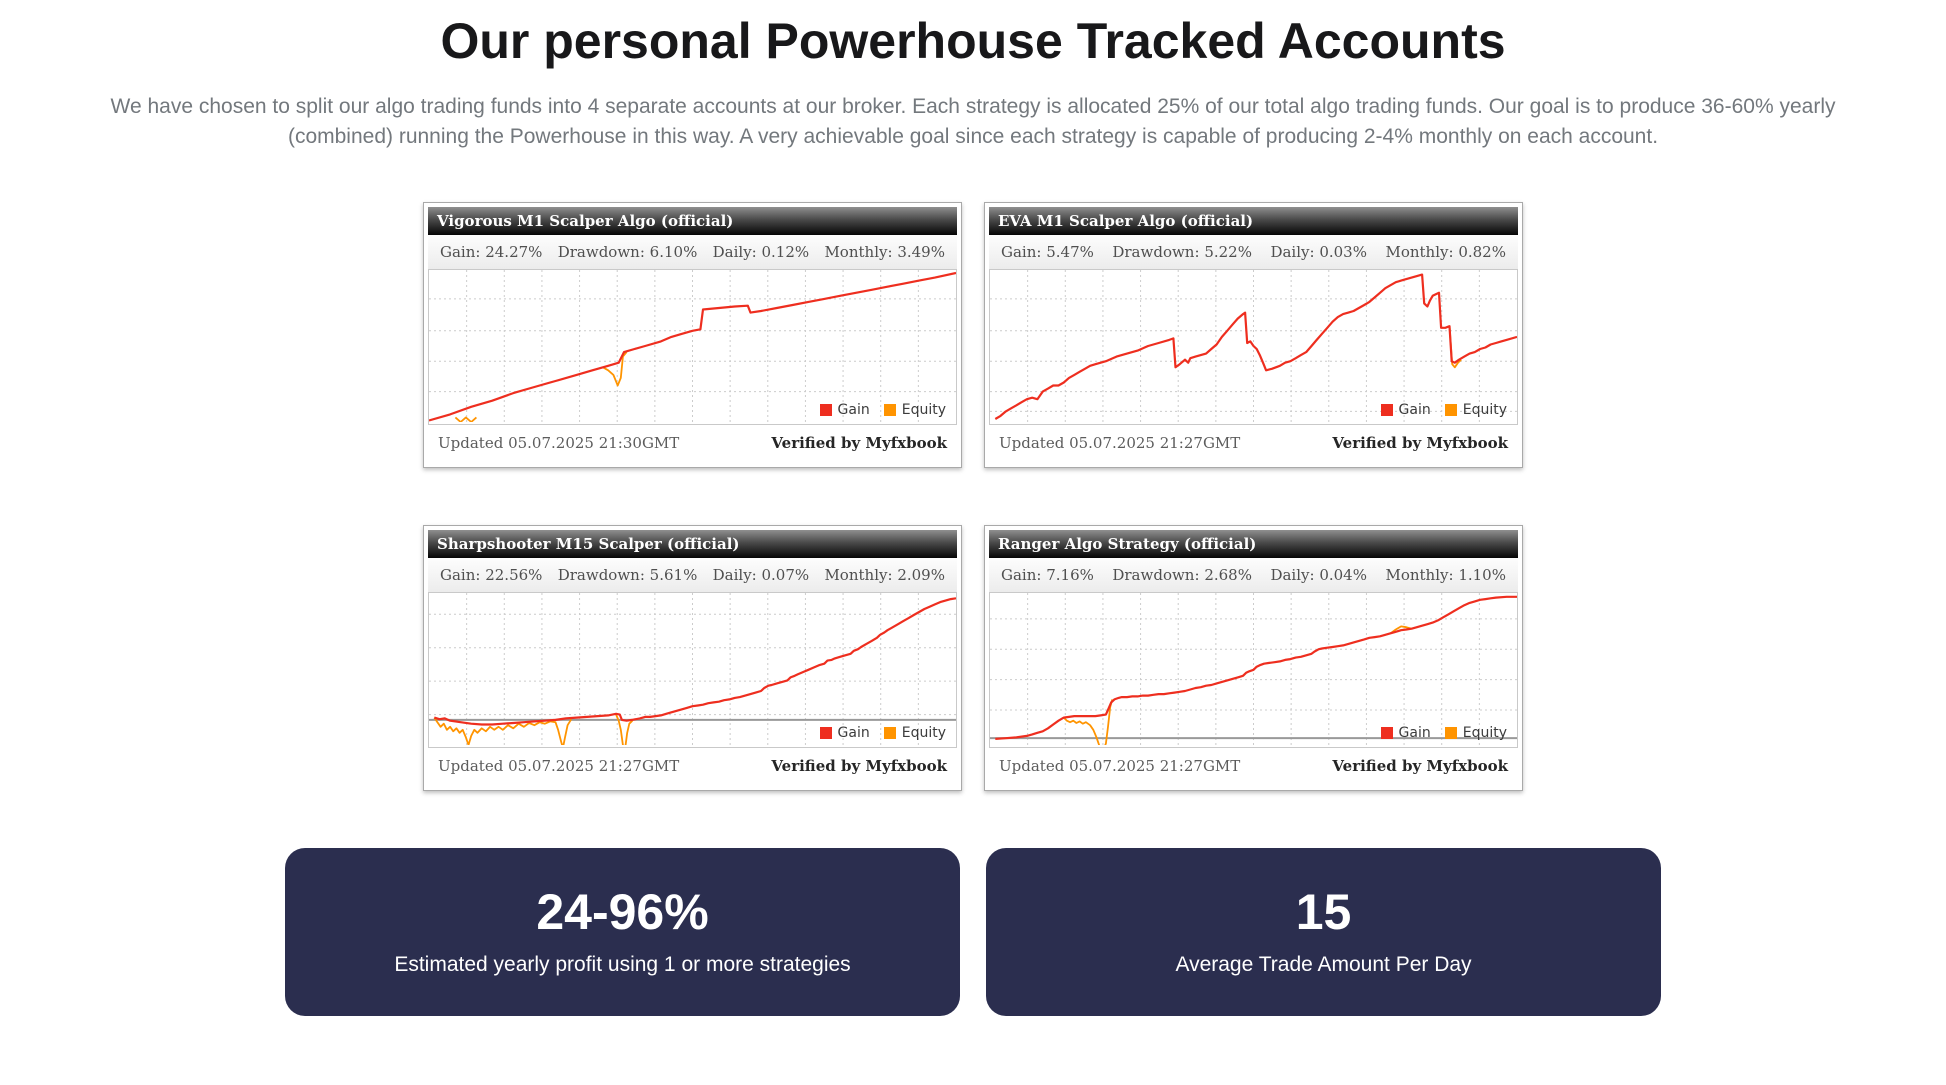 The image size is (1946, 1085). What do you see at coordinates (973, 41) in the screenshot?
I see `page-title: Our personal Powerhouse Tracked Accounts` at bounding box center [973, 41].